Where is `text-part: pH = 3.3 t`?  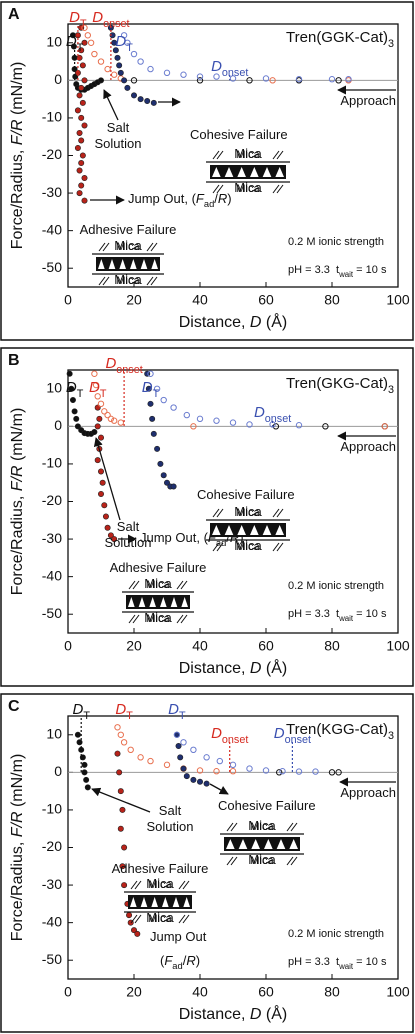 text-part: pH = 3.3 t is located at coordinates (313, 614).